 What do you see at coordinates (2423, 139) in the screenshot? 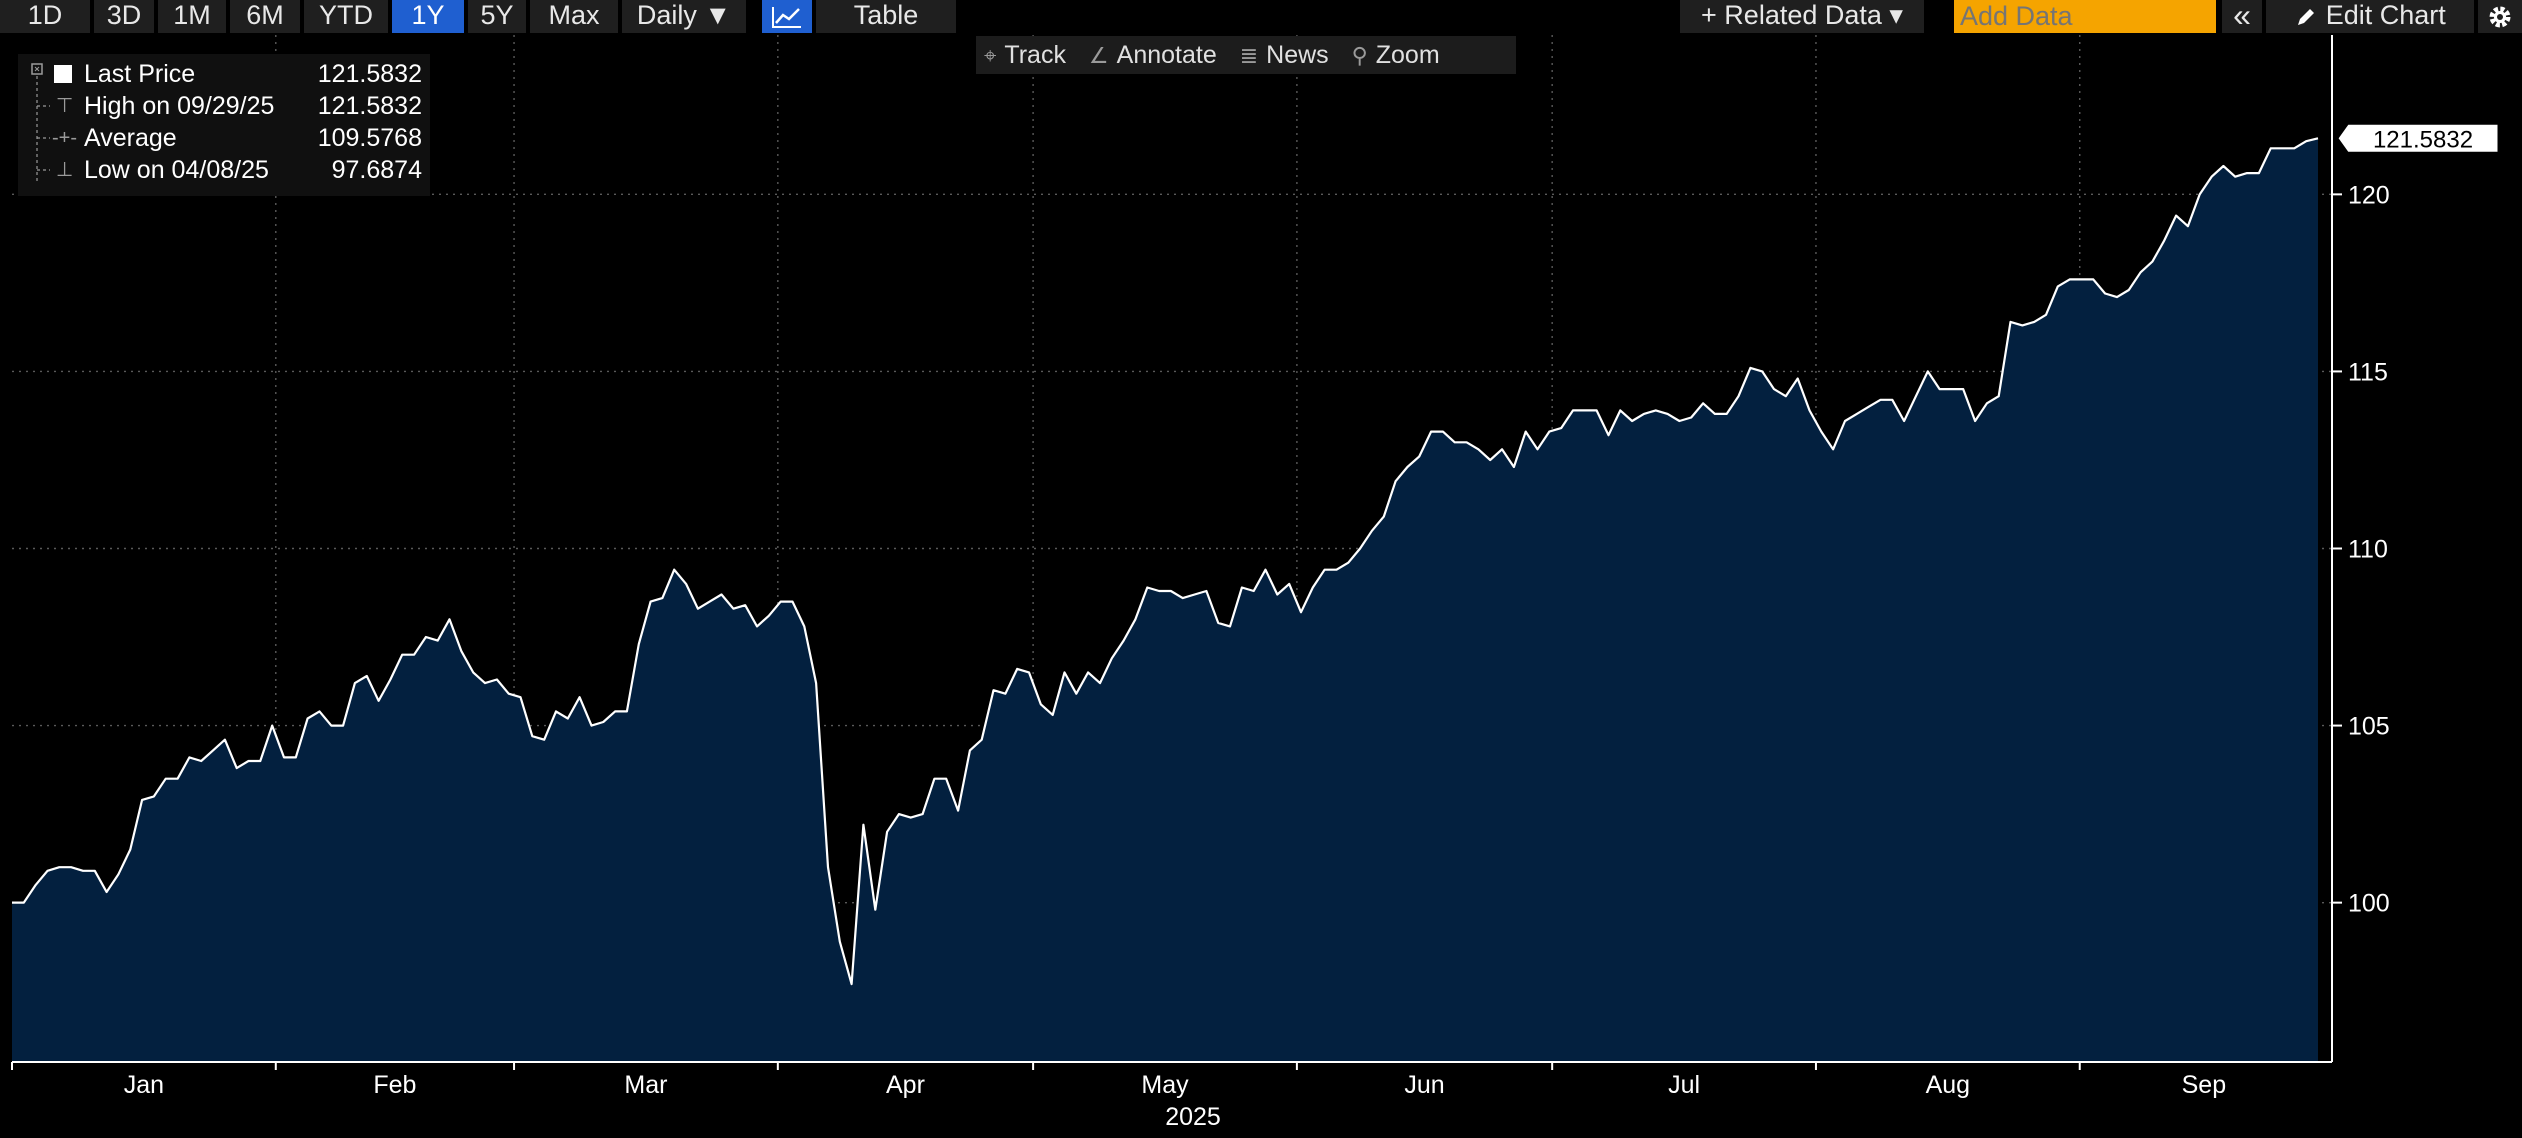
I see `last-price-tag-text: 121.5832` at bounding box center [2423, 139].